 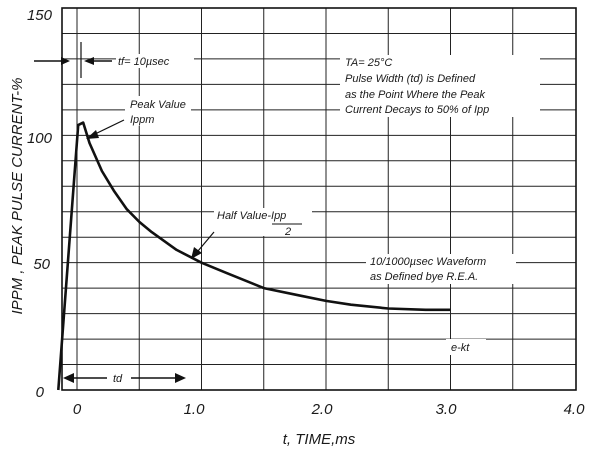 What do you see at coordinates (158, 105) in the screenshot?
I see `peak-label-line-1: Peak Value` at bounding box center [158, 105].